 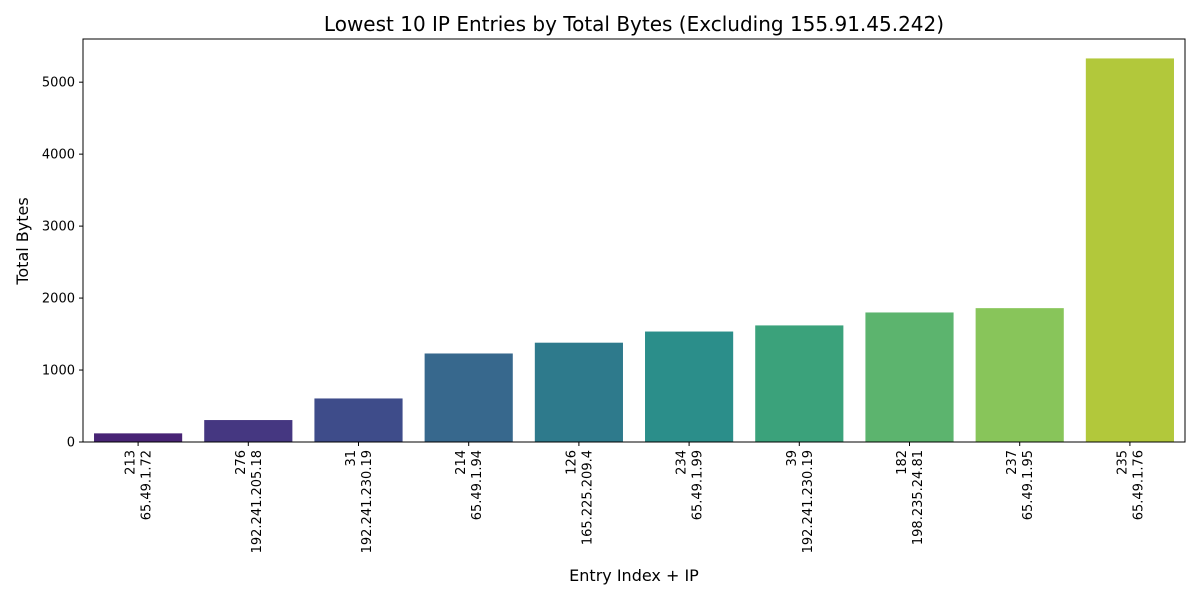 I want to click on y-tick-label: 2000, so click(x=58, y=299).